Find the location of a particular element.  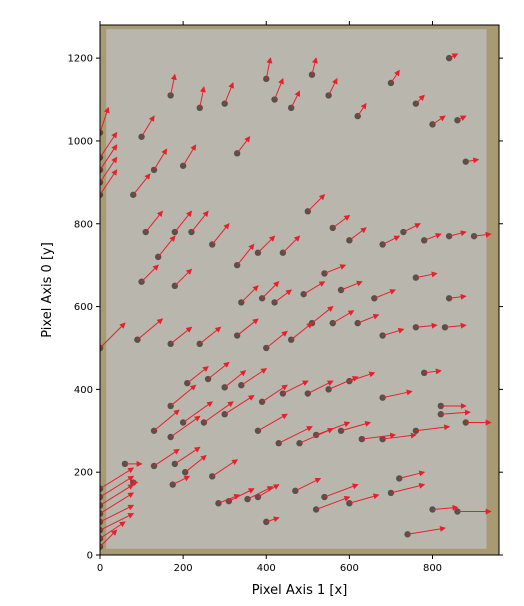

y-axis-title: Pixel Axis 0 [y] is located at coordinates (47, 290).